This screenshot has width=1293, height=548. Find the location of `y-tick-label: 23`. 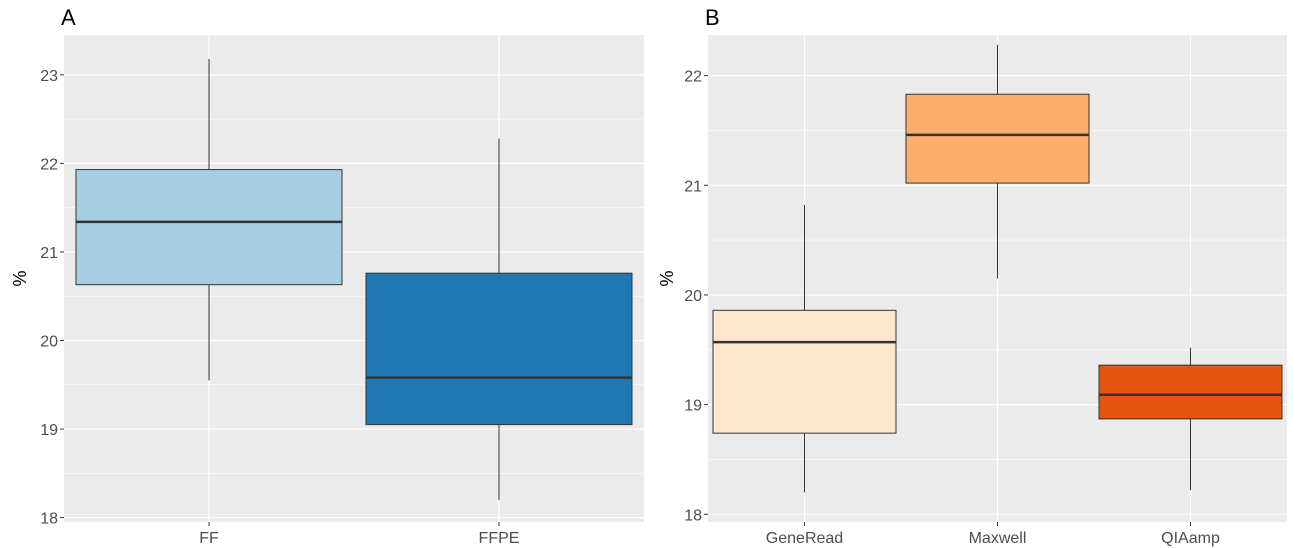

y-tick-label: 23 is located at coordinates (49, 76).